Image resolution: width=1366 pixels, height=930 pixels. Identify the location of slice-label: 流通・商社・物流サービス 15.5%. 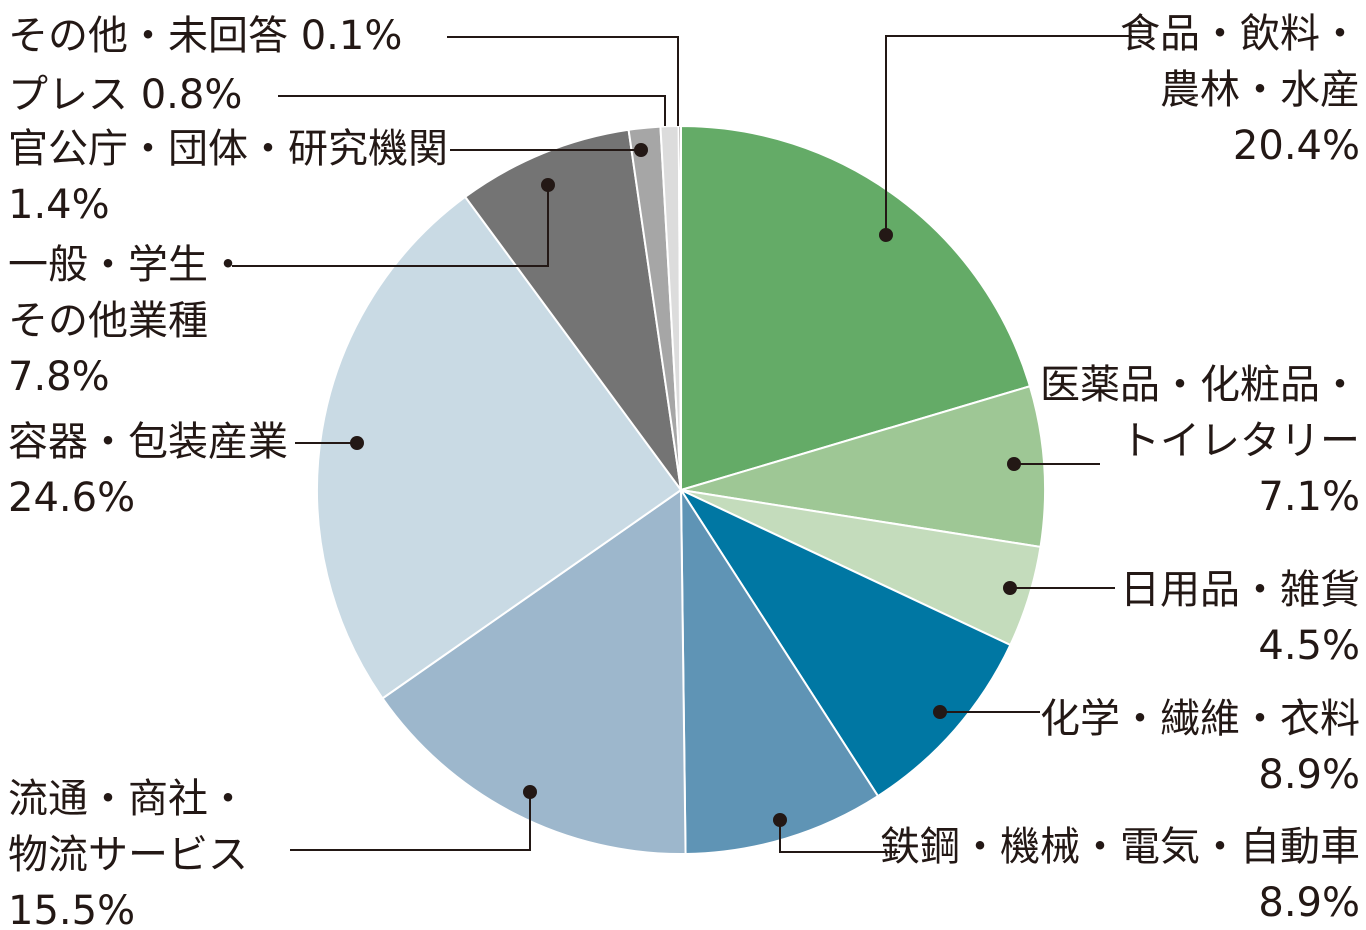
(128, 853).